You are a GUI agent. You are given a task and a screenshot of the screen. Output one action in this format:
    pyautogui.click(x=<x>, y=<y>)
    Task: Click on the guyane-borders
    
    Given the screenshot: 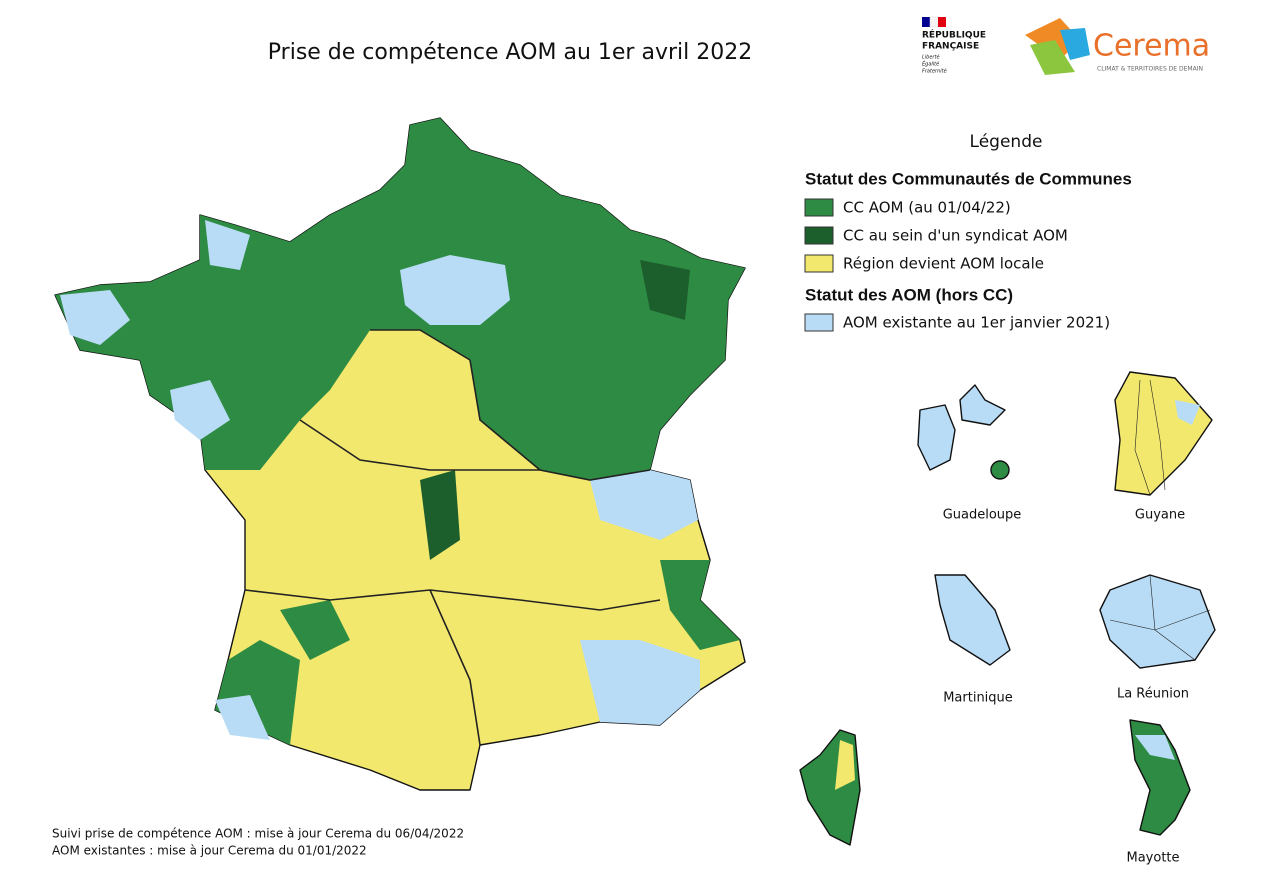 What is the action you would take?
    pyautogui.click(x=1150, y=437)
    